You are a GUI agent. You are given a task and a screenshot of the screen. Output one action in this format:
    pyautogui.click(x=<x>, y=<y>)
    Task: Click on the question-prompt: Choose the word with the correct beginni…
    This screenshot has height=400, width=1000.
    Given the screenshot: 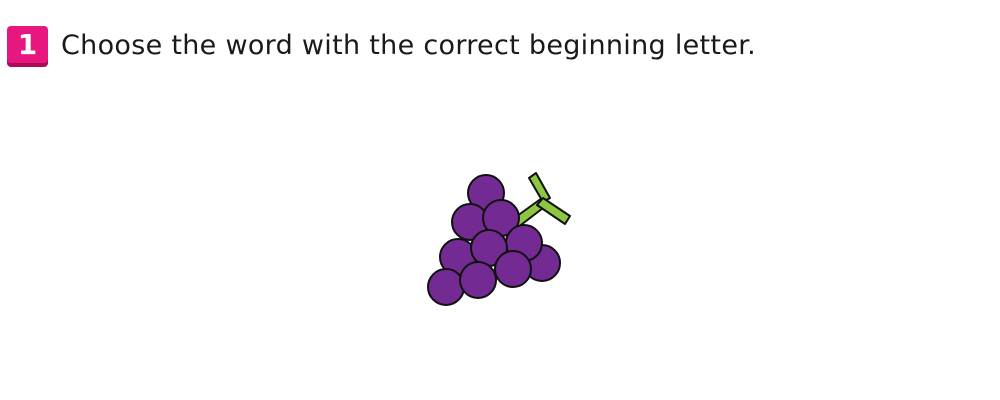 What is the action you would take?
    pyautogui.click(x=409, y=45)
    